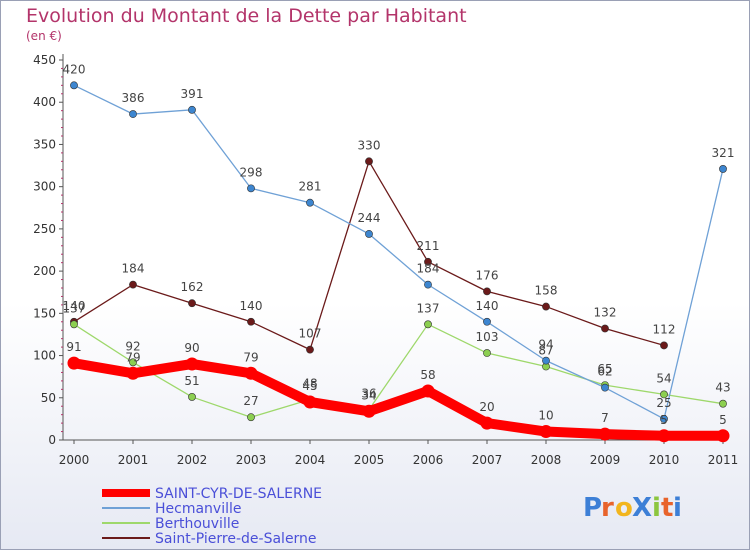 The height and width of the screenshot is (550, 750). Describe the element at coordinates (44, 356) in the screenshot. I see `y-tick-label: 100` at that location.